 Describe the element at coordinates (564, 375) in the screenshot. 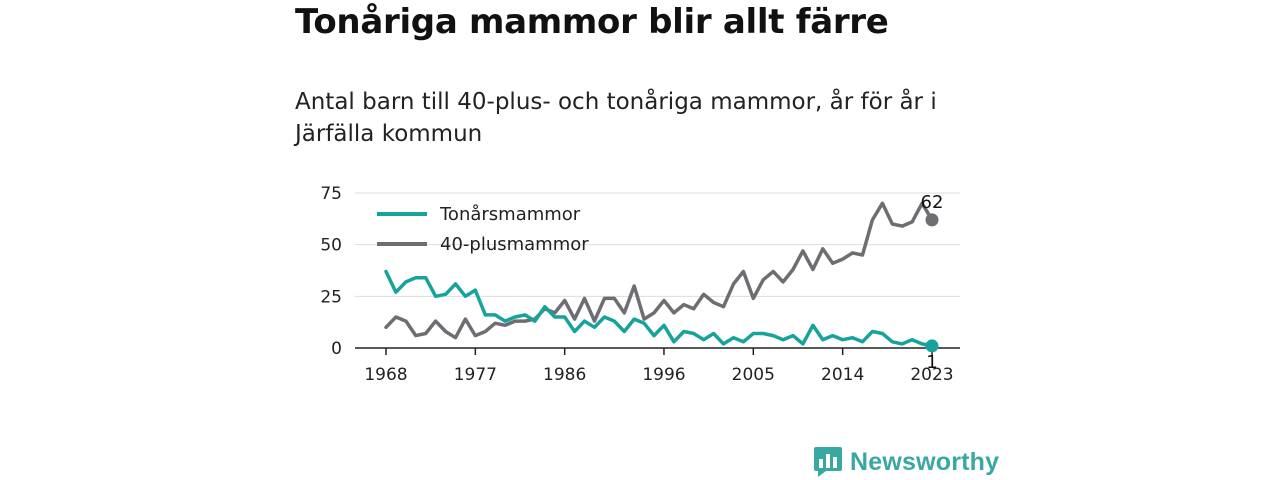

I see `x-tick-label-1986: 1986` at that location.